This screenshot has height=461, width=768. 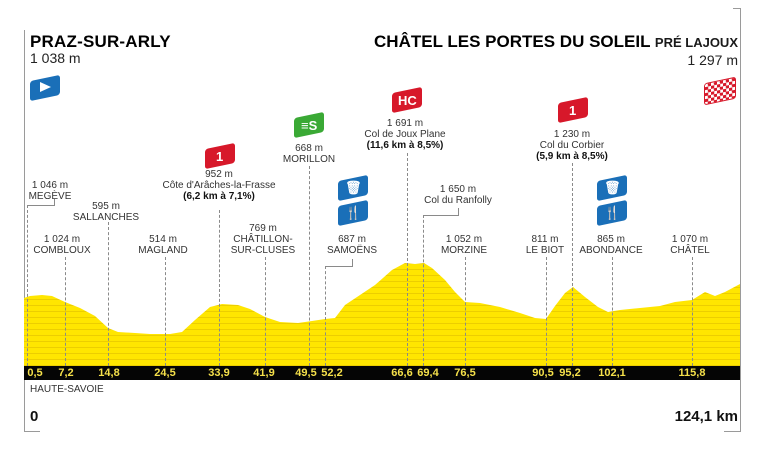 What do you see at coordinates (67, 389) in the screenshot?
I see `region-label: HAUTE-SAVOIE` at bounding box center [67, 389].